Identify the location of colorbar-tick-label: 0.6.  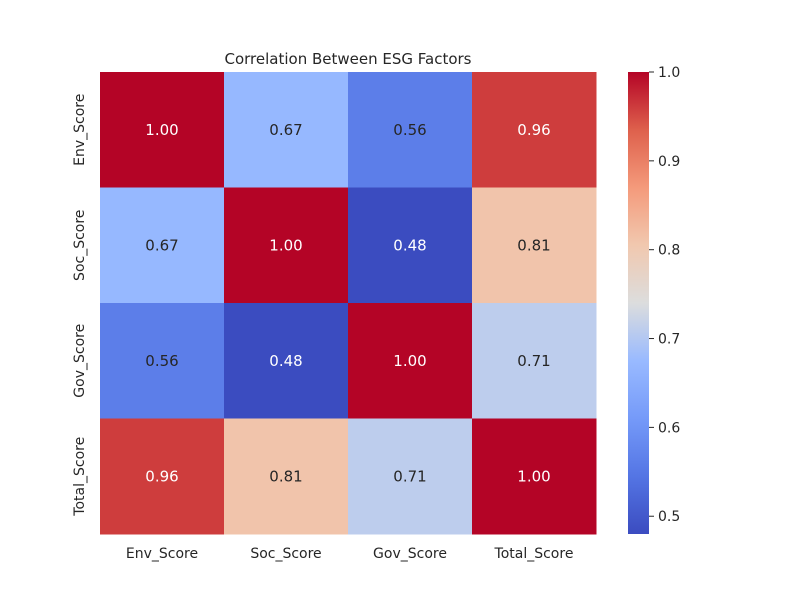
(669, 428).